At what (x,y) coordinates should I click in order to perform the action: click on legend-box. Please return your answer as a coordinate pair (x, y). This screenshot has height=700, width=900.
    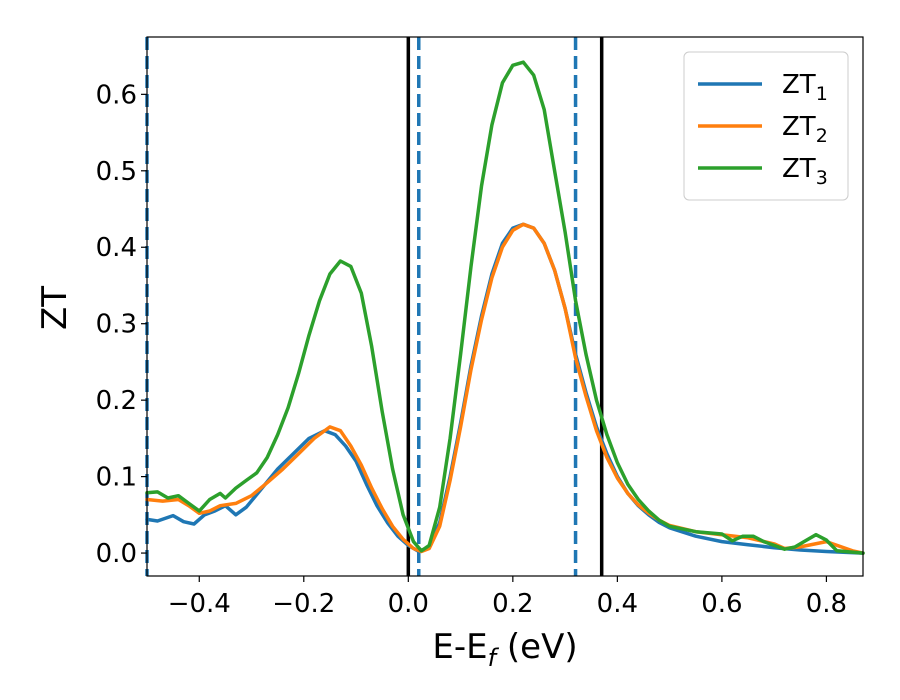
    Looking at the image, I should click on (766, 126).